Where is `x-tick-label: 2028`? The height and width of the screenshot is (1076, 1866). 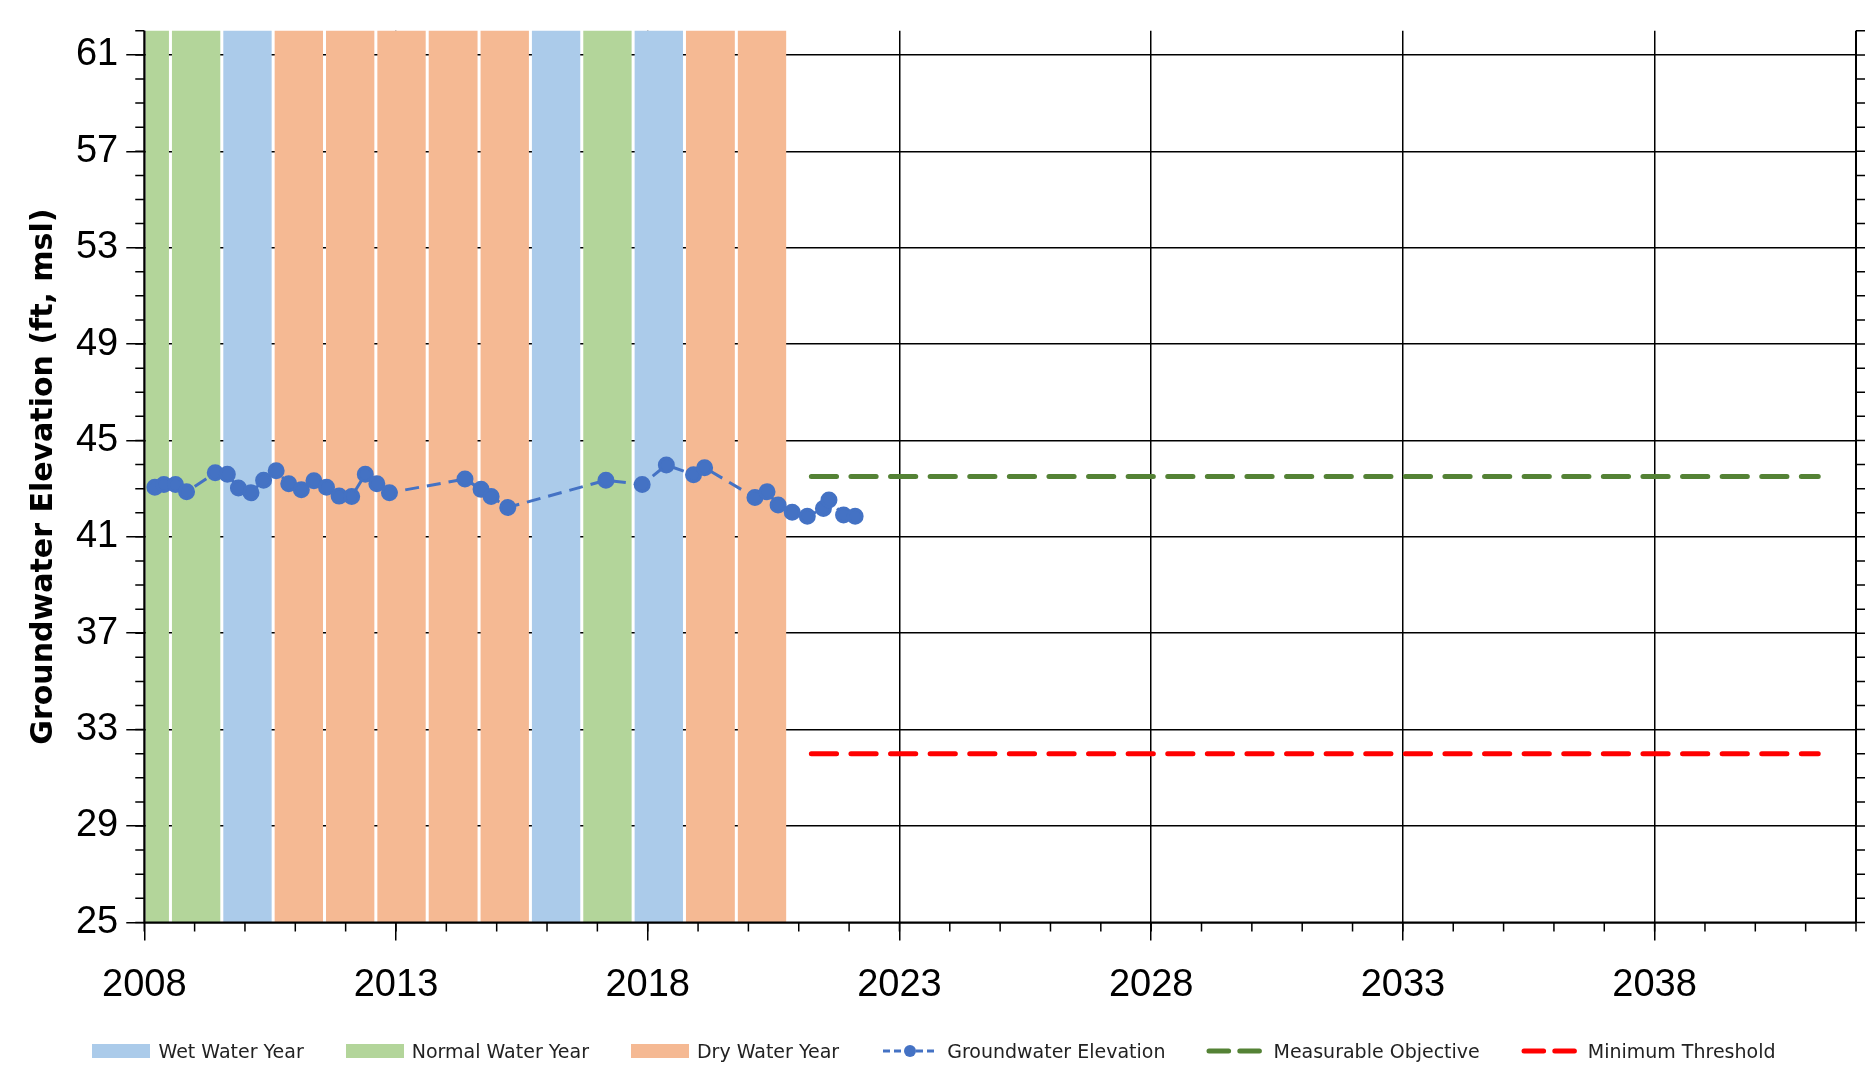 x-tick-label: 2028 is located at coordinates (1151, 982).